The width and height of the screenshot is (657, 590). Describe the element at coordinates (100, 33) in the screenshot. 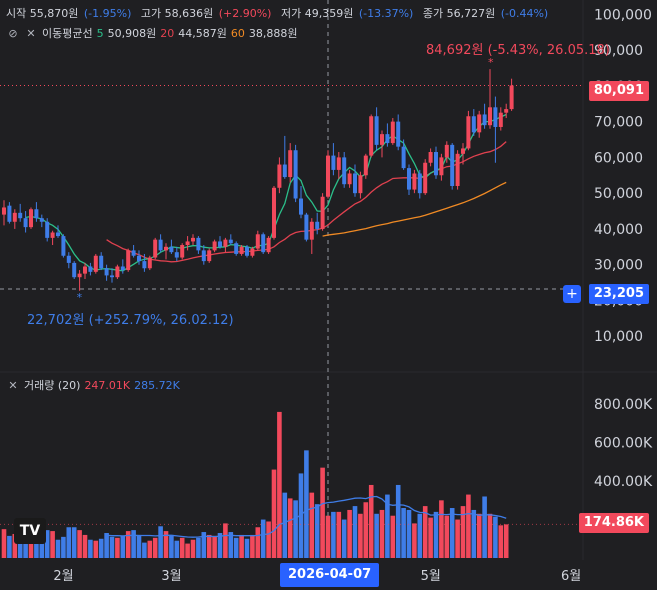

I see `ma5-period: 5` at that location.